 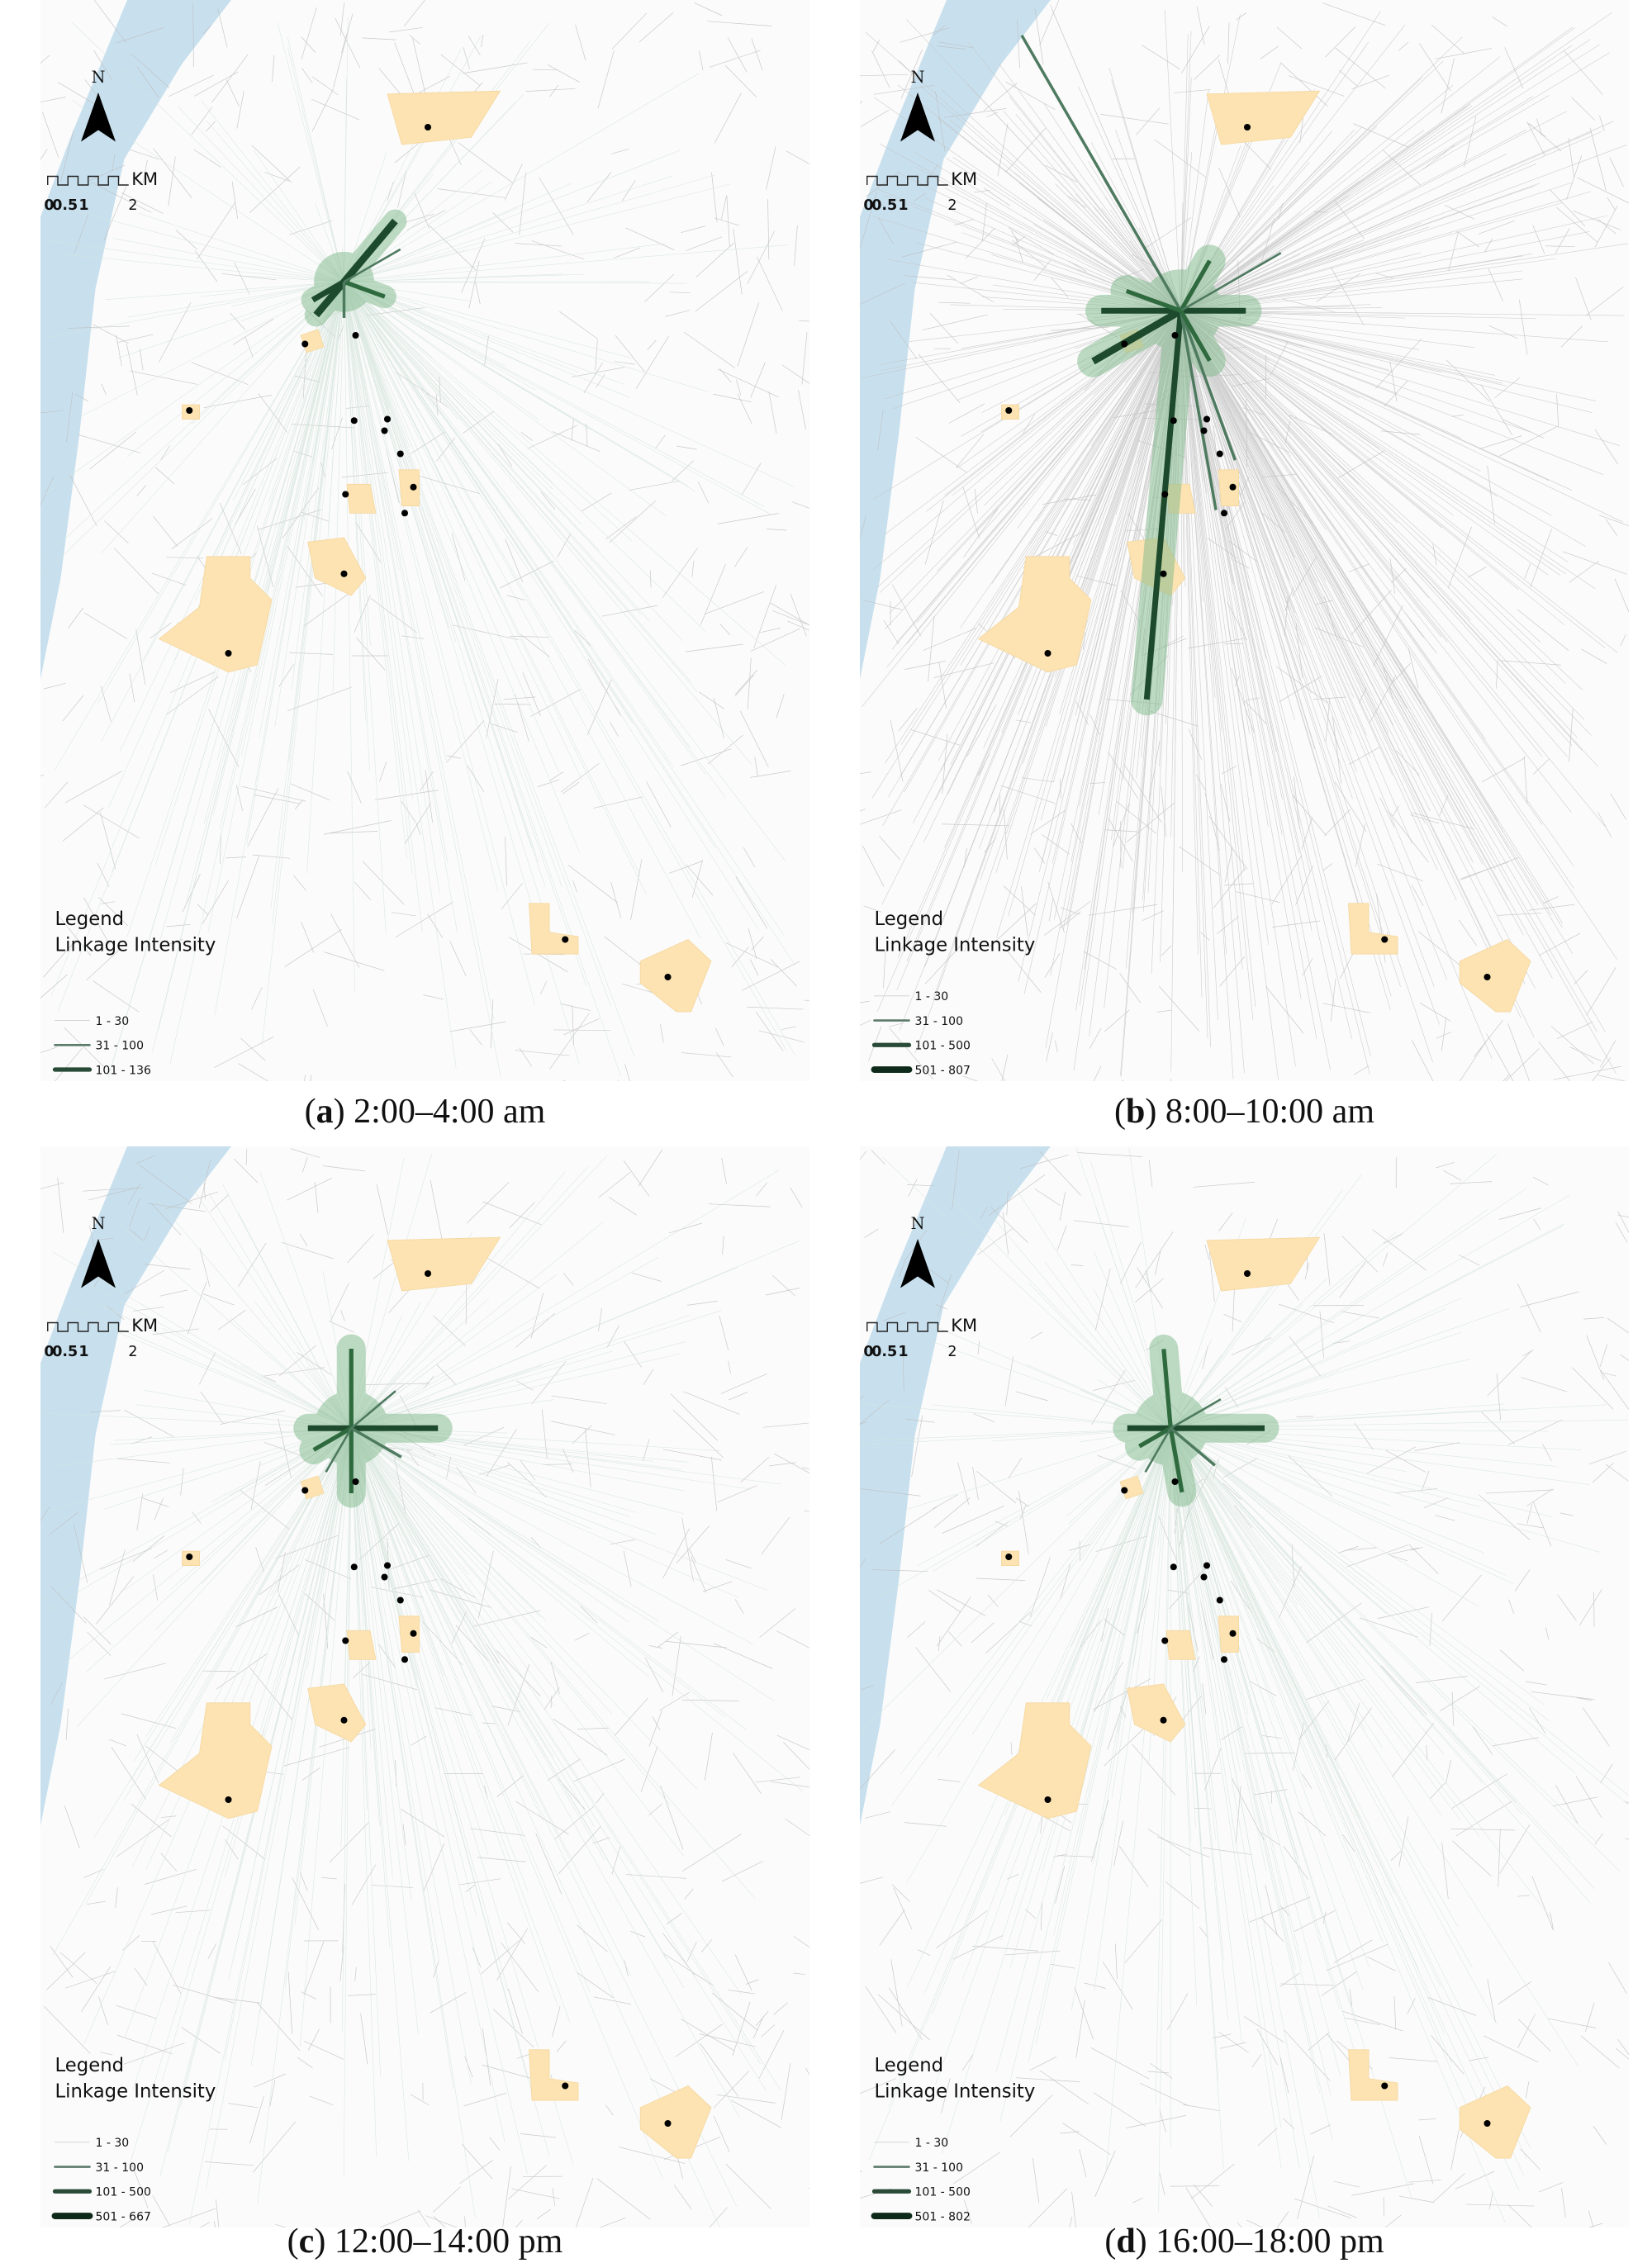 What do you see at coordinates (932, 2143) in the screenshot?
I see `legend-label: 1 - 30` at bounding box center [932, 2143].